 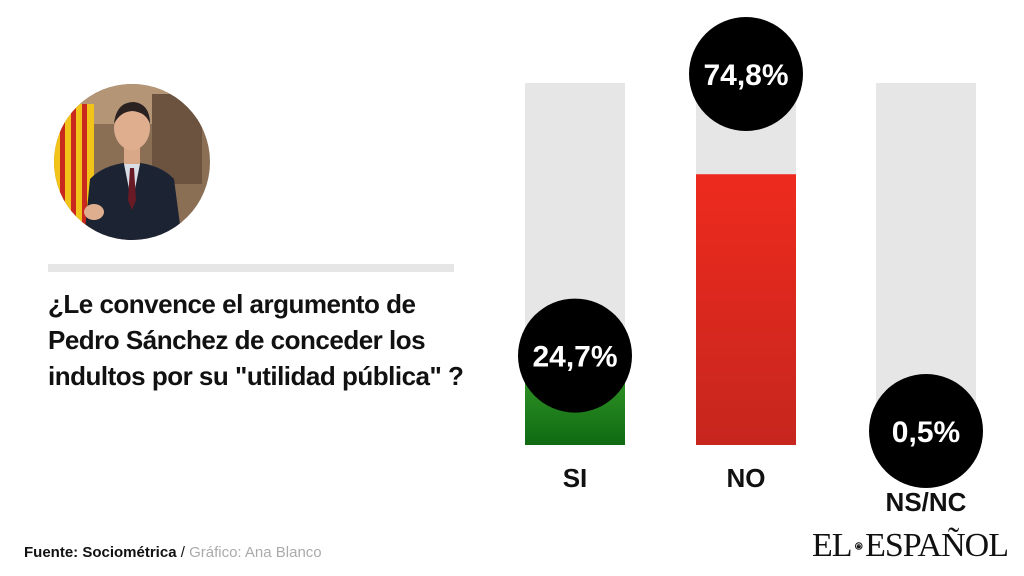 What do you see at coordinates (858, 546) in the screenshot?
I see `lion-icon` at bounding box center [858, 546].